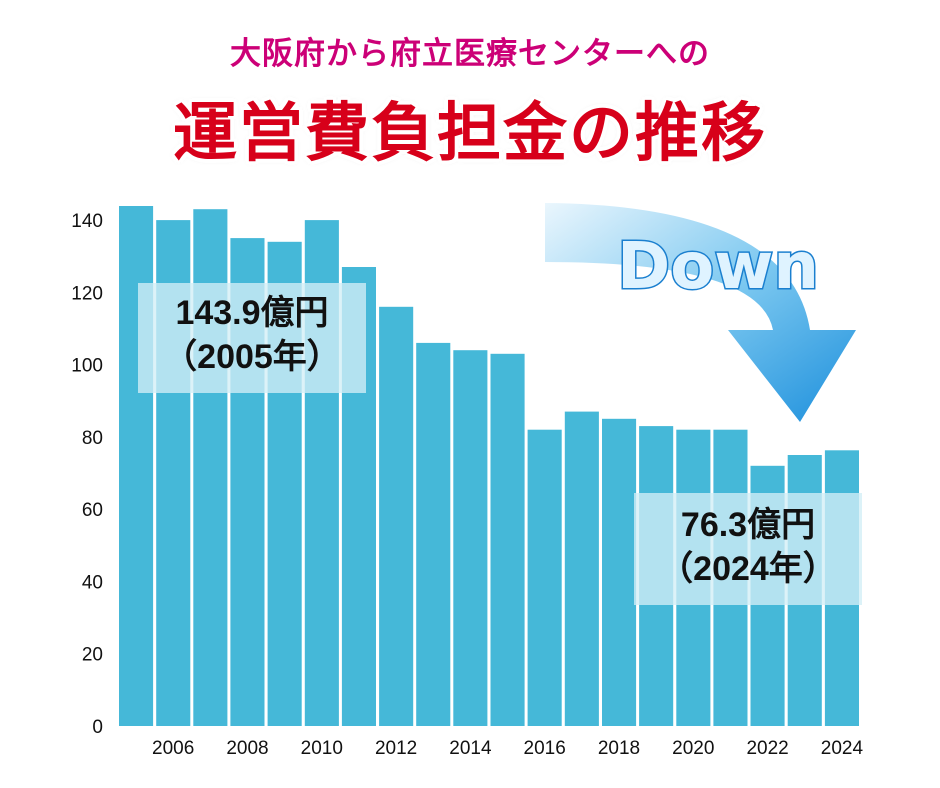 The image size is (940, 788). What do you see at coordinates (87, 293) in the screenshot?
I see `y-tick-label: 120` at bounding box center [87, 293].